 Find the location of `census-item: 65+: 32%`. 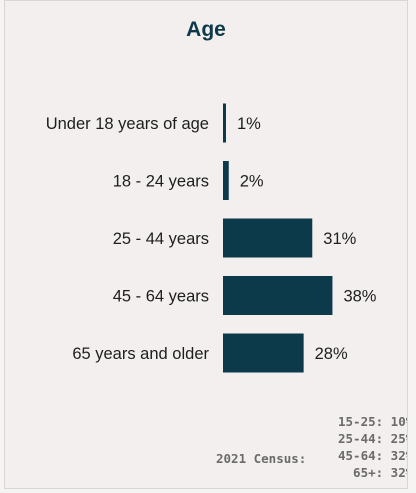

census-item: 65+: 32% is located at coordinates (380, 472).